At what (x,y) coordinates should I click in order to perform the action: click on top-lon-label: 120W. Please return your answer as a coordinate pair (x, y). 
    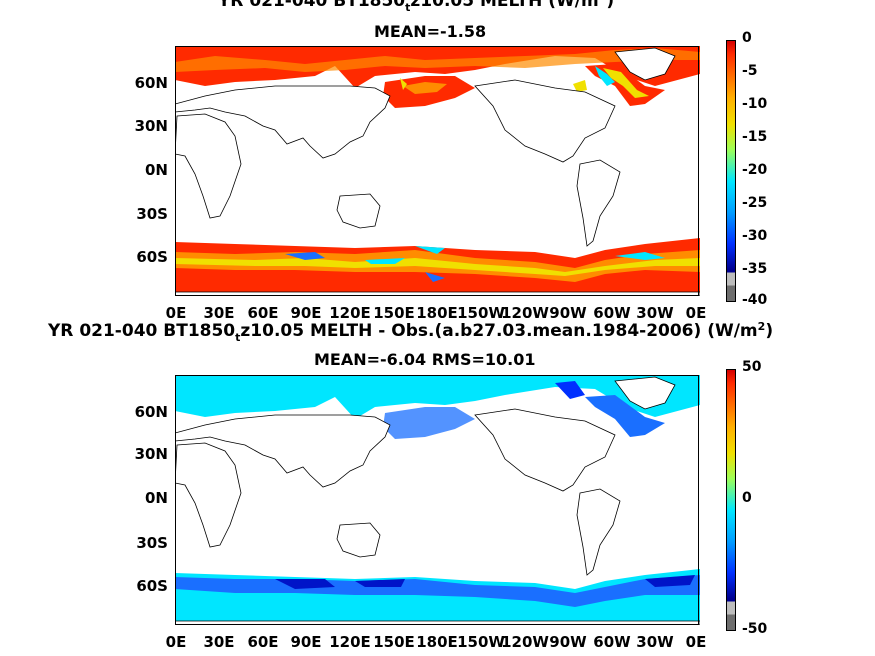
    Looking at the image, I should click on (525, 313).